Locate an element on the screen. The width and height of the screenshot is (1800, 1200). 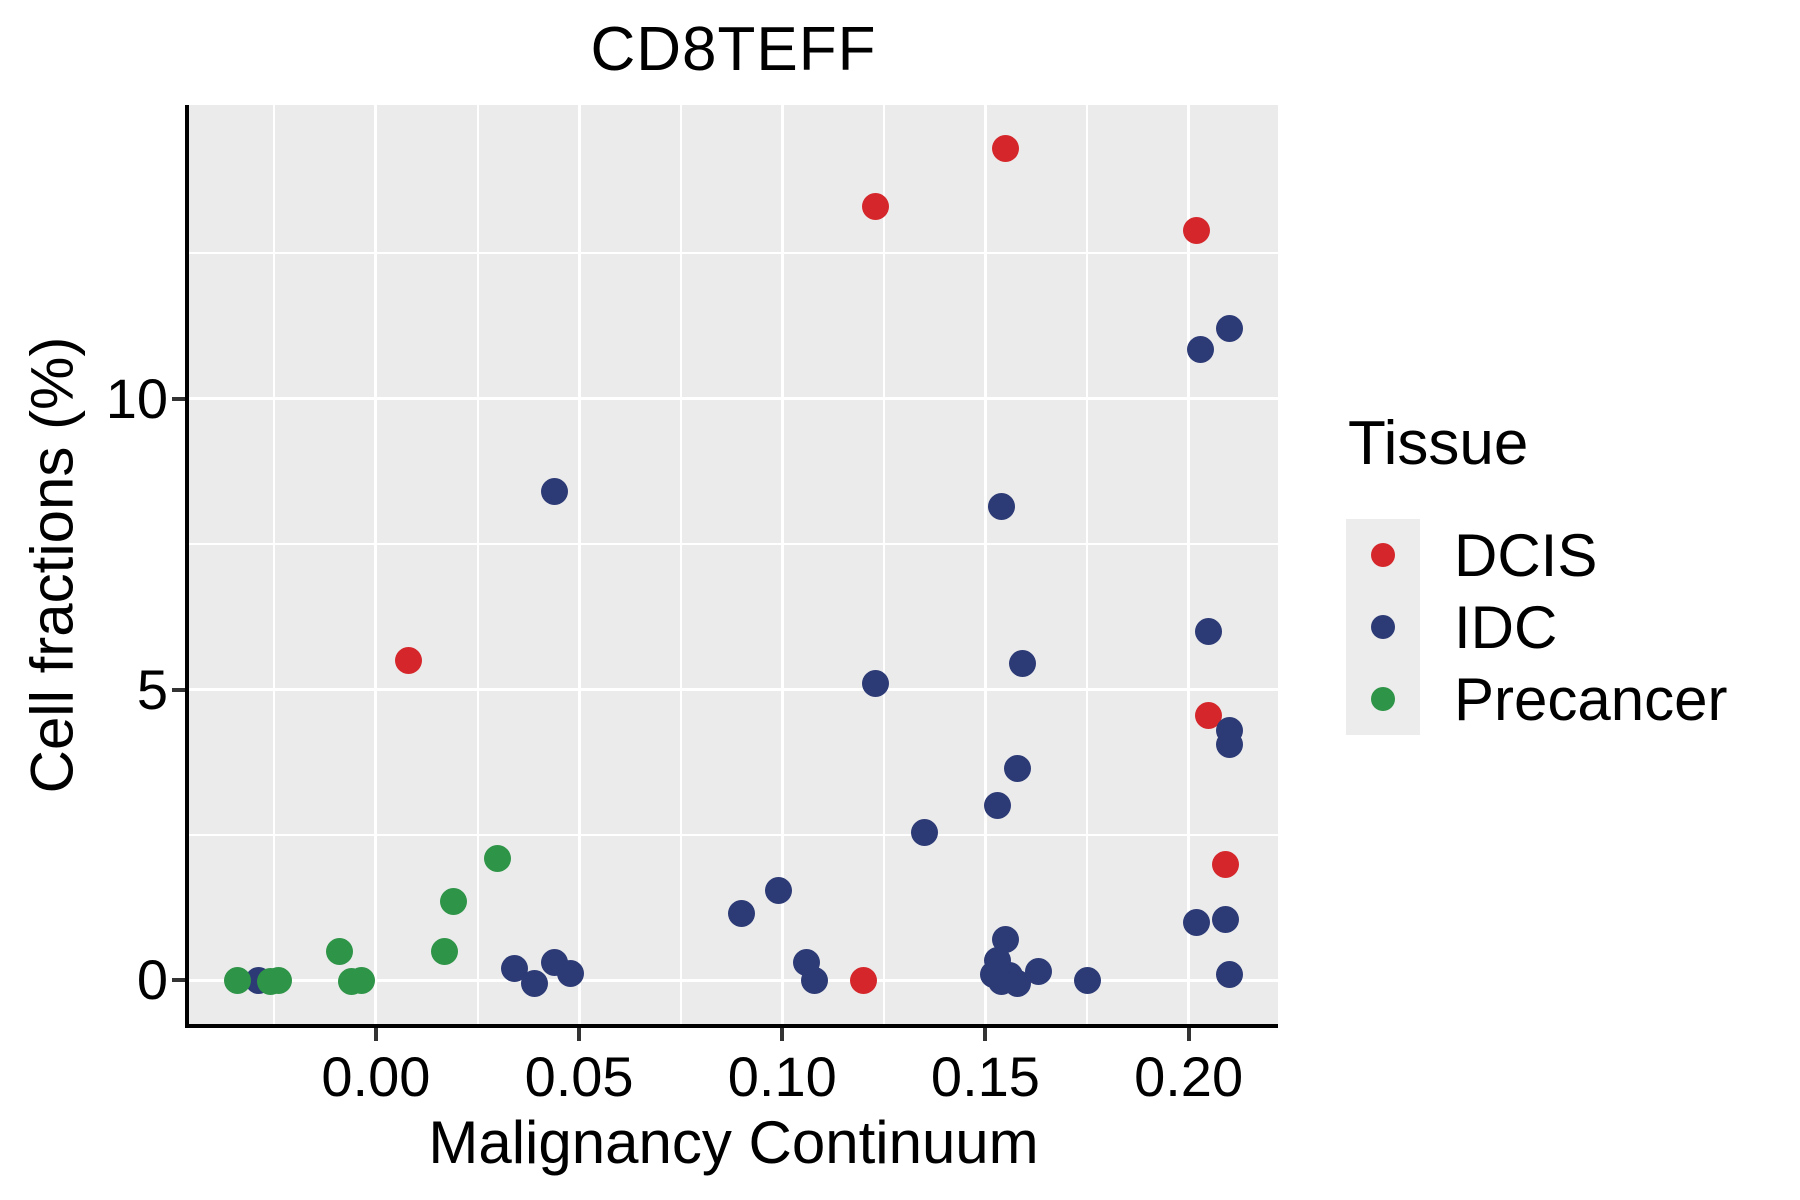
x-tick-label: 0.00 is located at coordinates (376, 1076).